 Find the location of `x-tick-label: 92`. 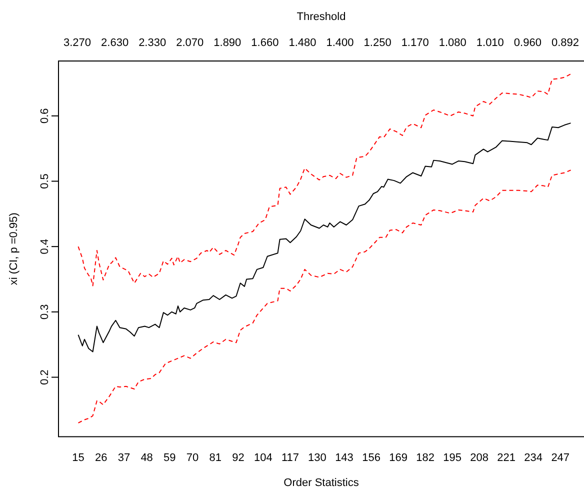

x-tick-label: 92 is located at coordinates (238, 458).